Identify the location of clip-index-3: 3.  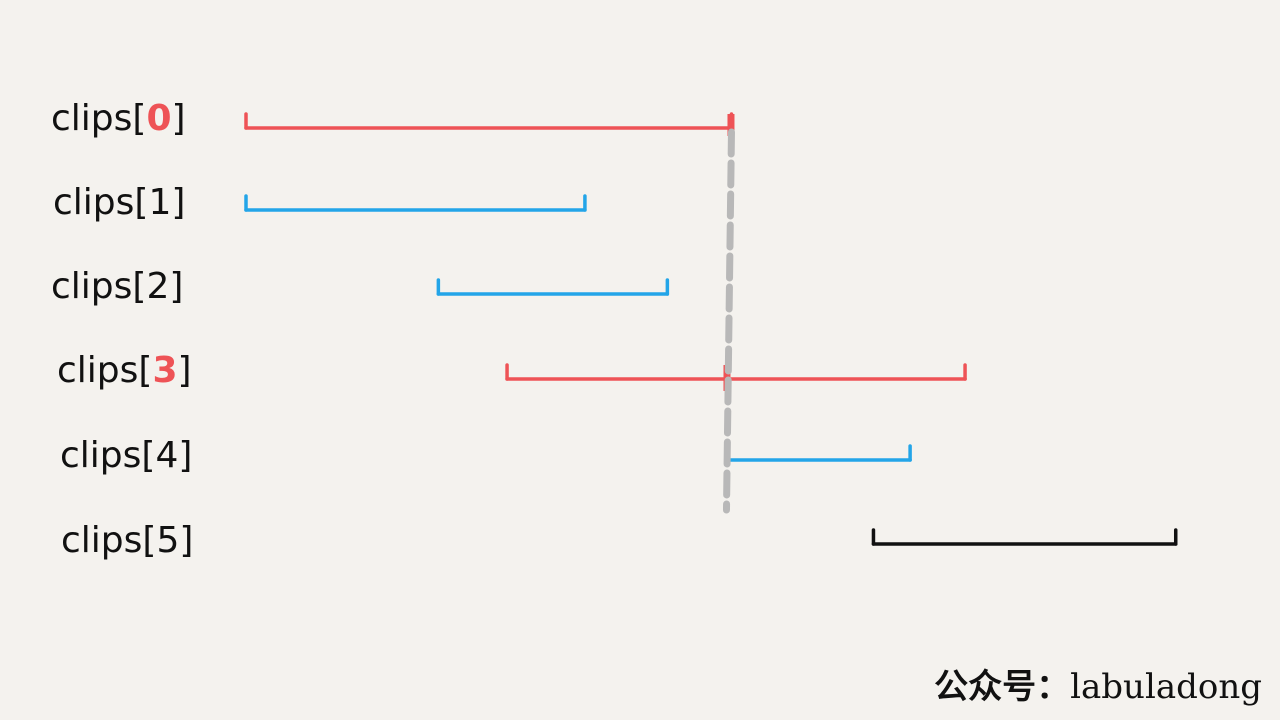
(165, 370).